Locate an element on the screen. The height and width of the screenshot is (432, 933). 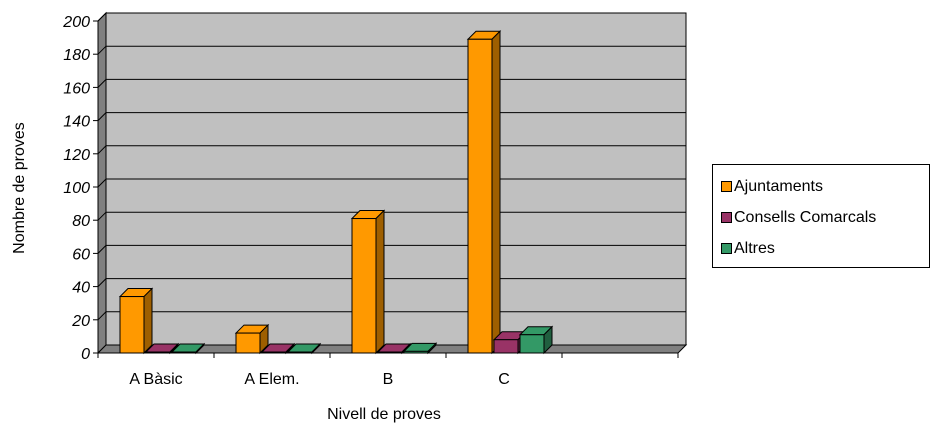
legend-swatch-ajuntaments is located at coordinates (726, 186).